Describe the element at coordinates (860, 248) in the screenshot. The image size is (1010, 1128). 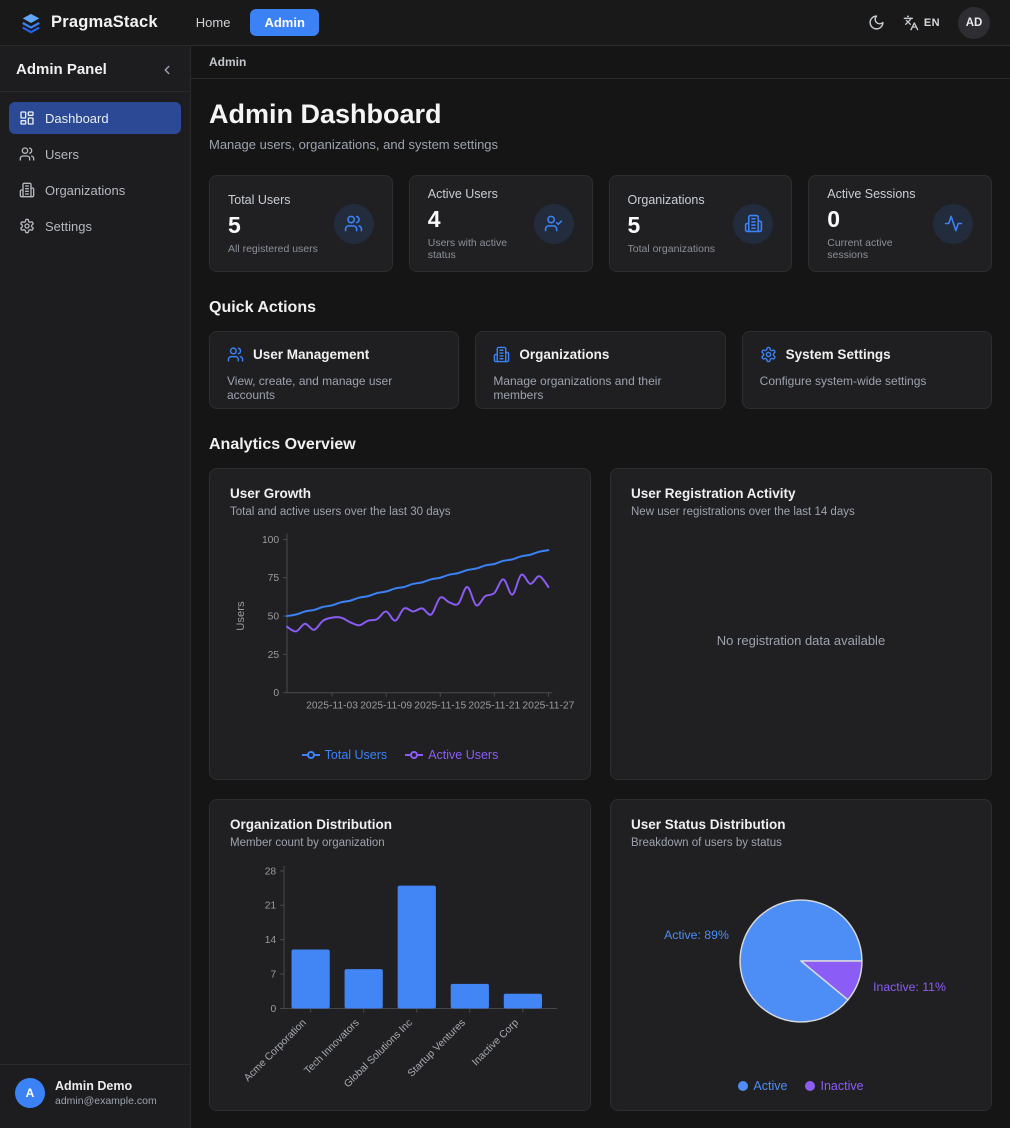
I see `stat-sub: Current active sessions` at that location.